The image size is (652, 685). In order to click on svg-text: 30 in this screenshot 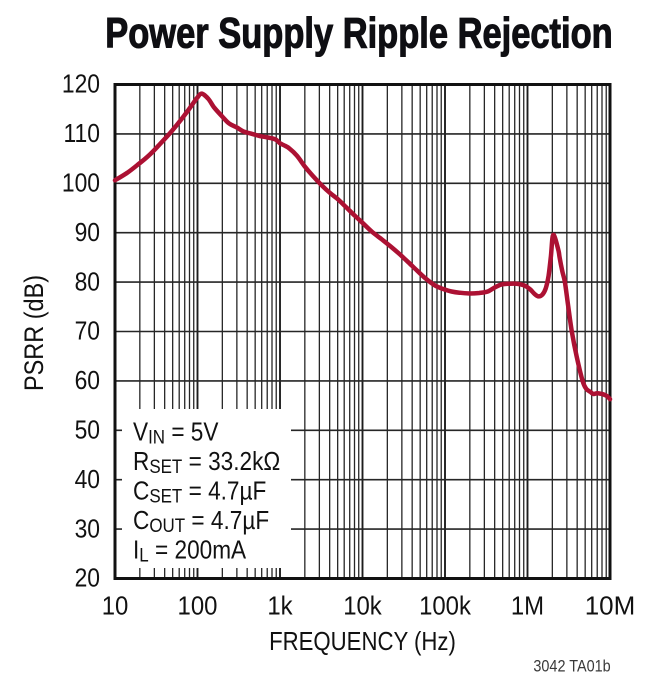, I will do `click(87, 529)`.